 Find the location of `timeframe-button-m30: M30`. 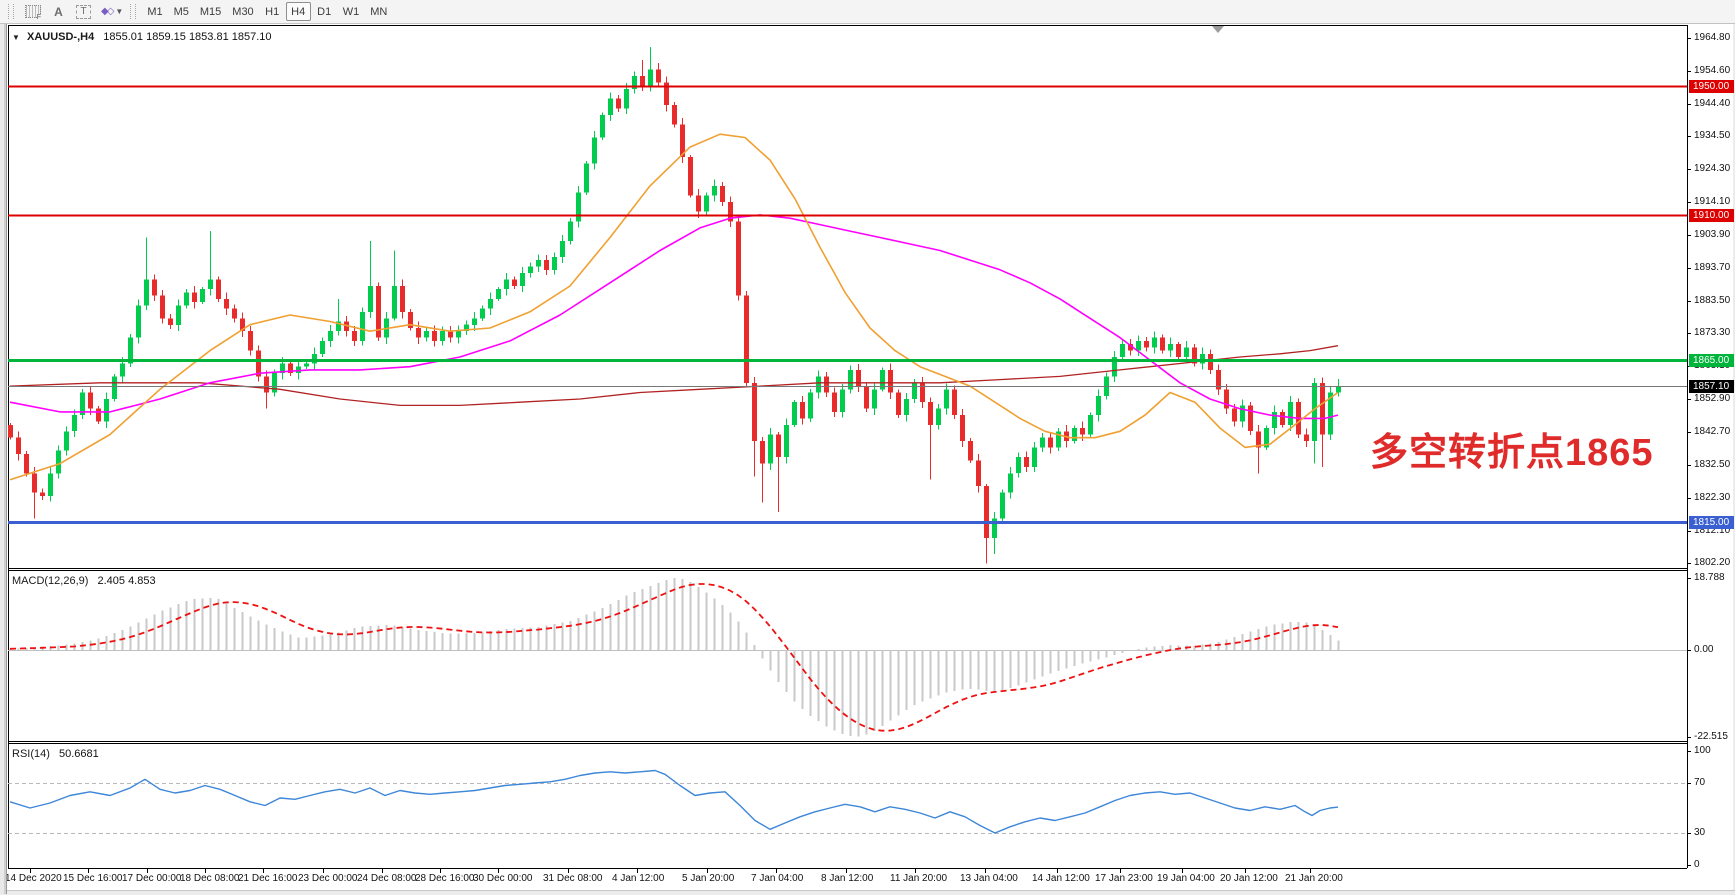

timeframe-button-m30: M30 is located at coordinates (243, 11).